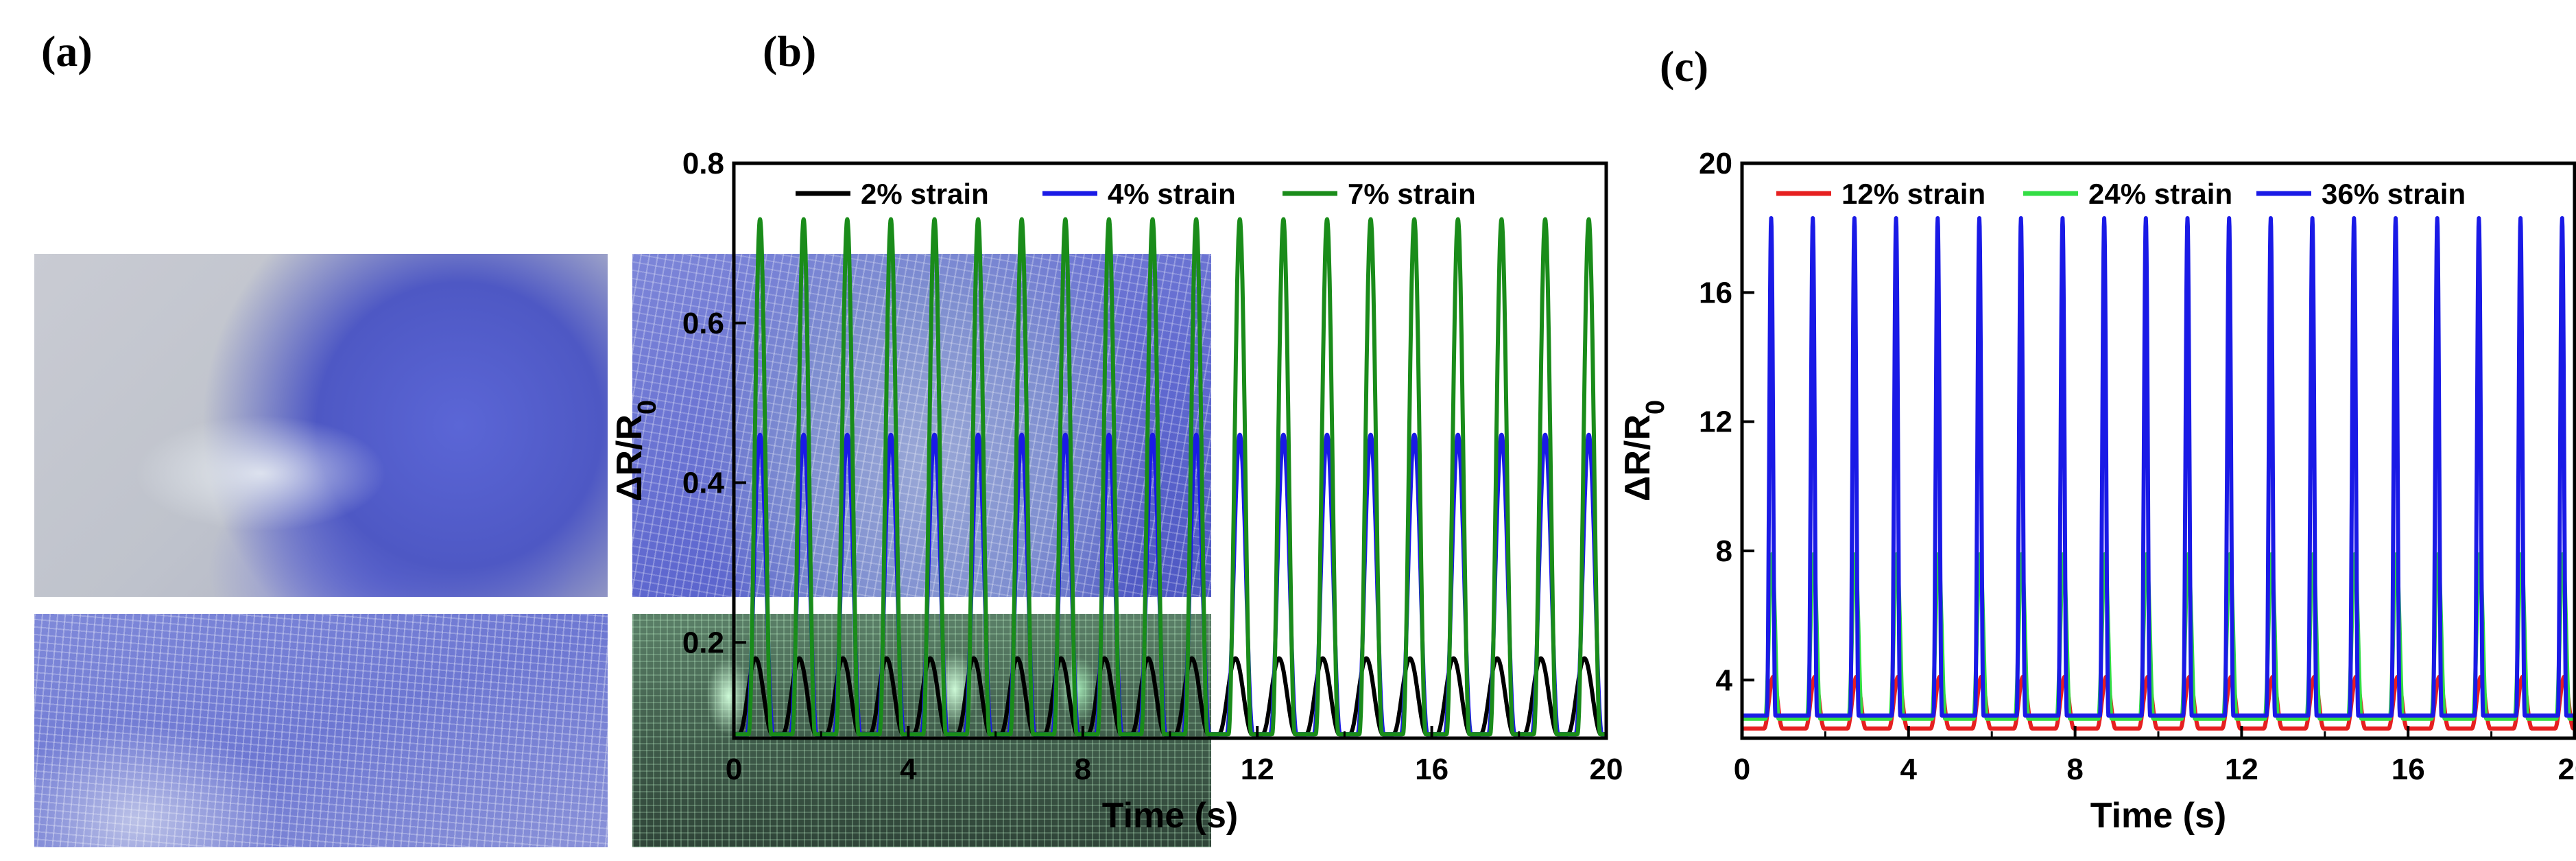 The image size is (2576, 861). I want to click on series-line-24-strain, so click(2158, 636).